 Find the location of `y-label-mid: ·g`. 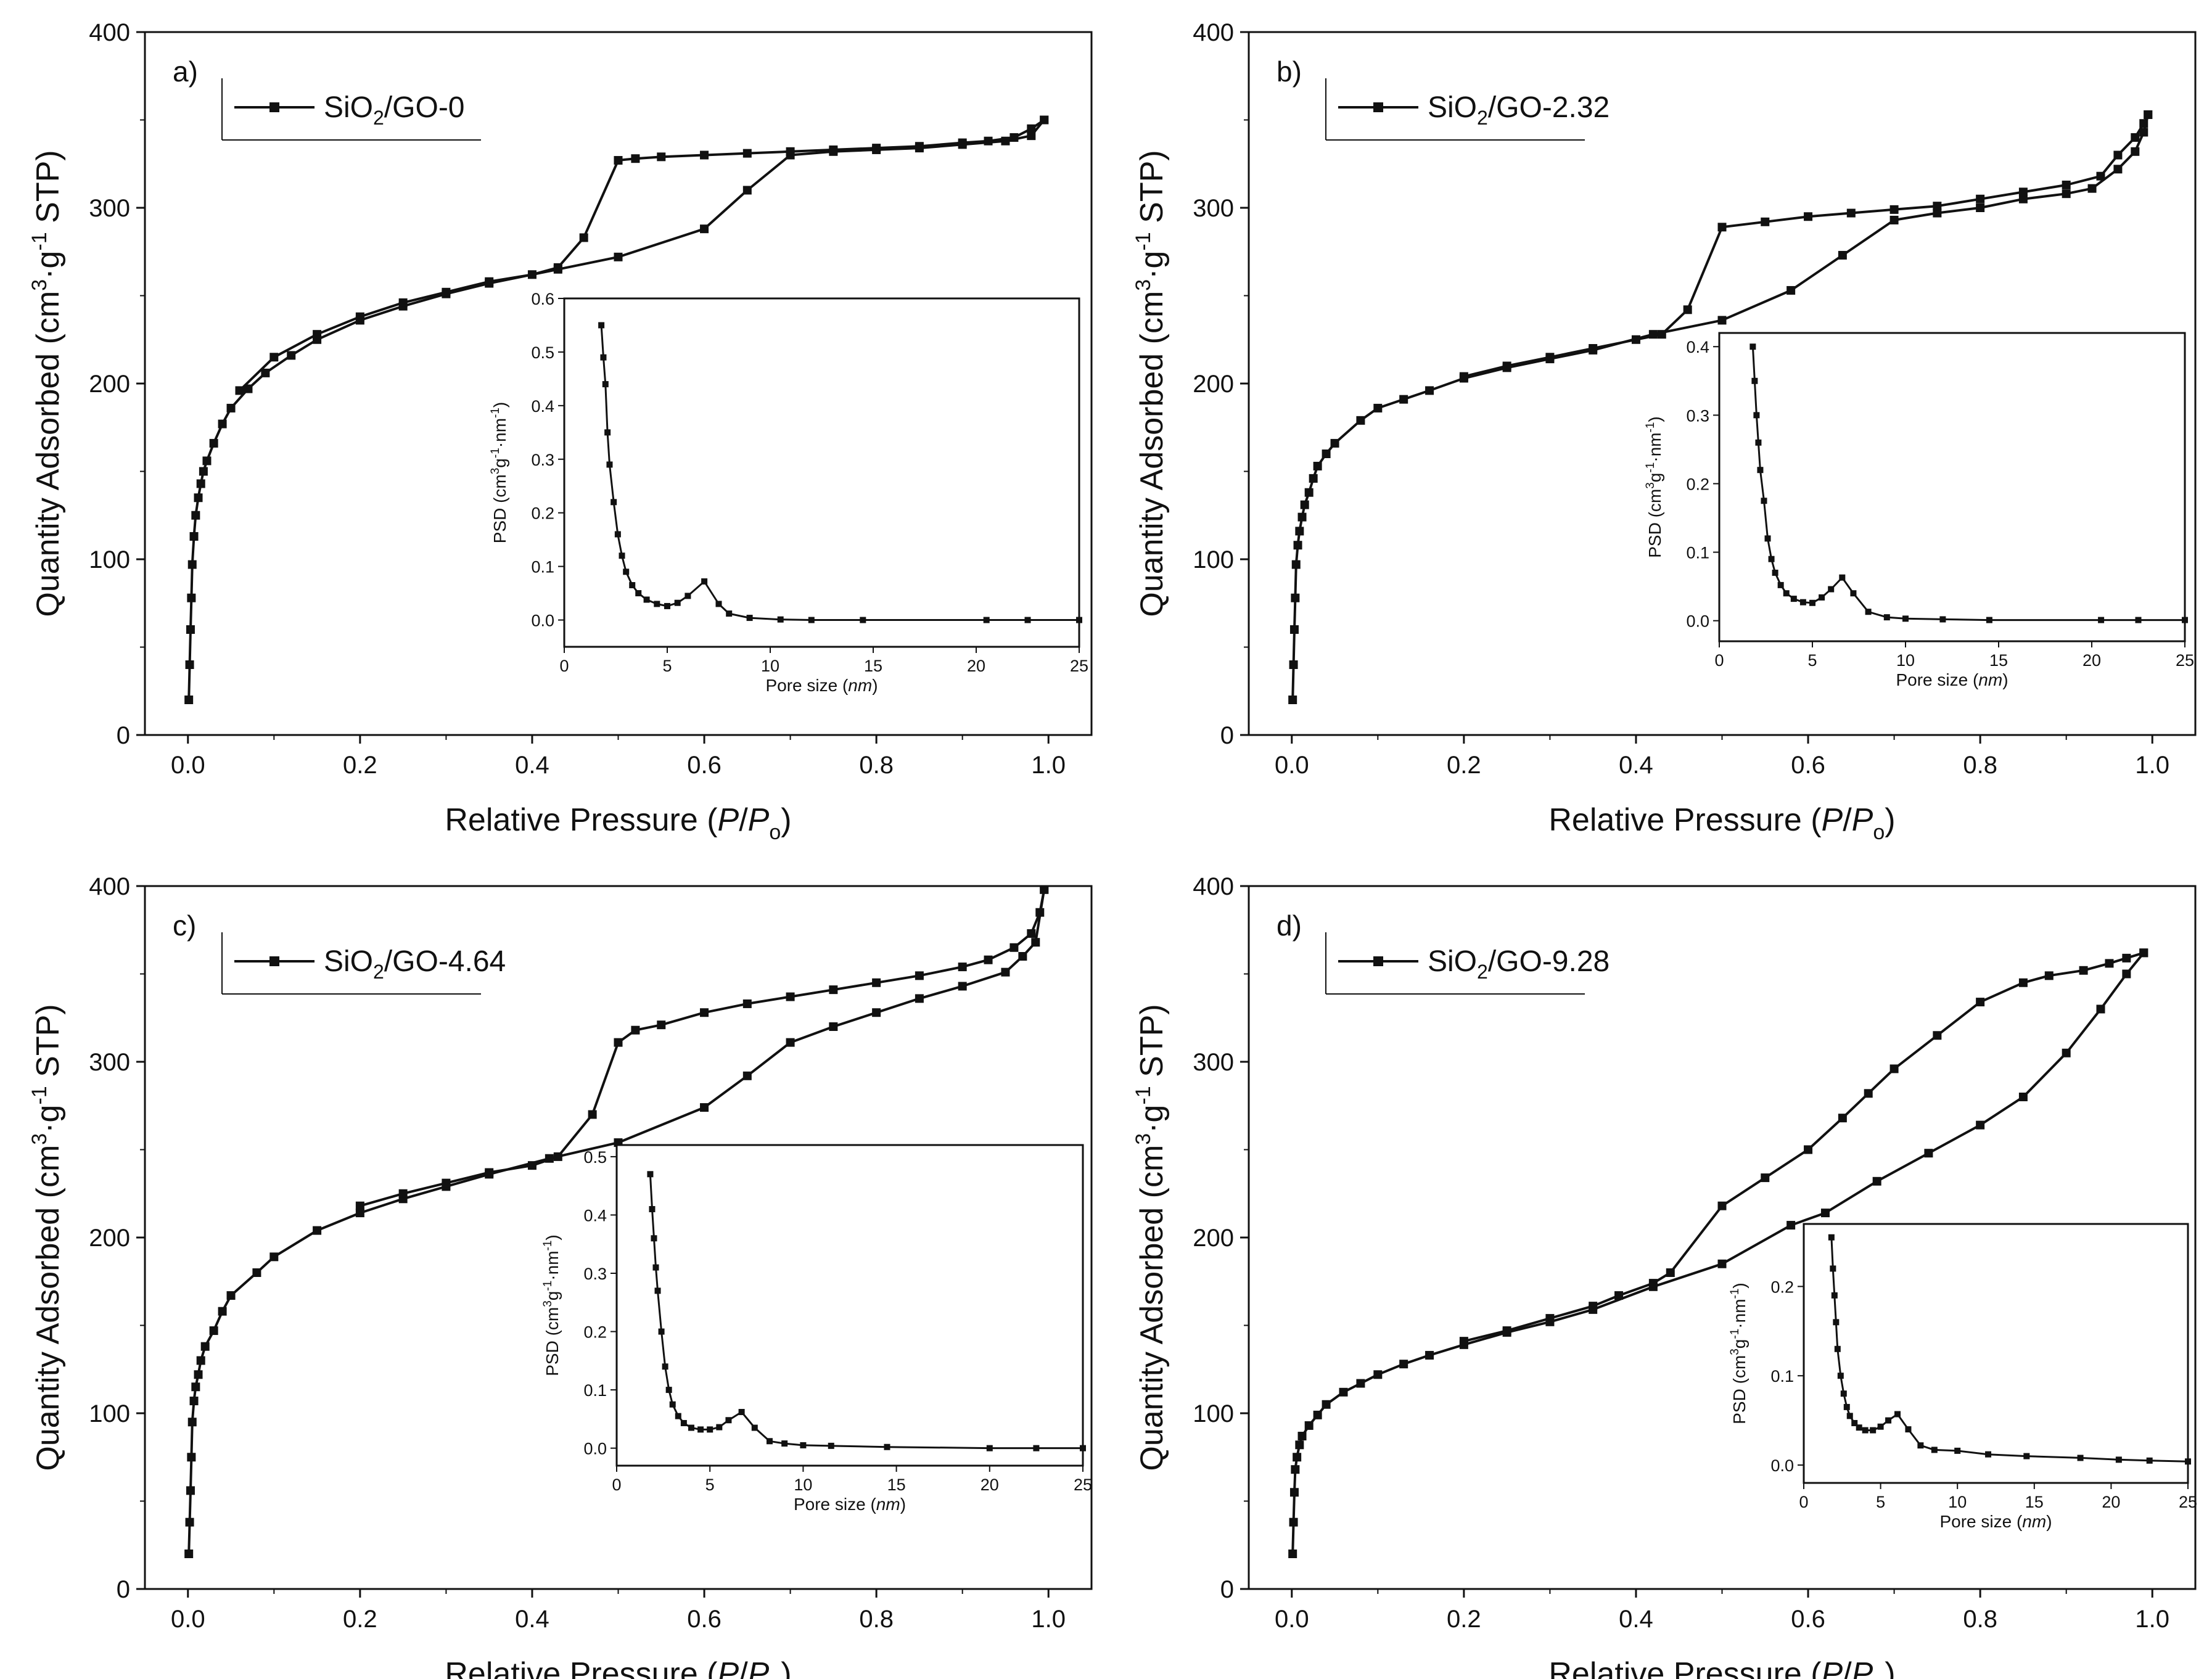

y-label-mid: ·g is located at coordinates (1152, 265).